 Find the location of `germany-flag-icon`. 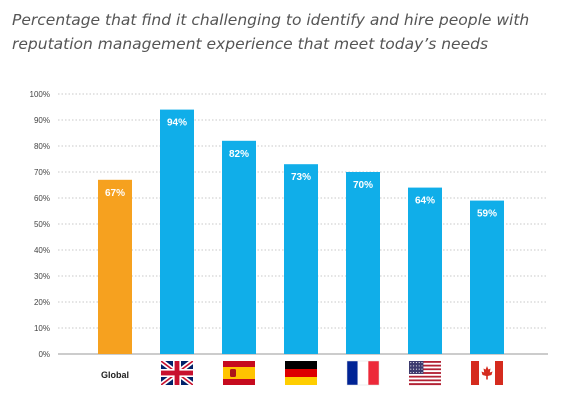

germany-flag-icon is located at coordinates (301, 373).